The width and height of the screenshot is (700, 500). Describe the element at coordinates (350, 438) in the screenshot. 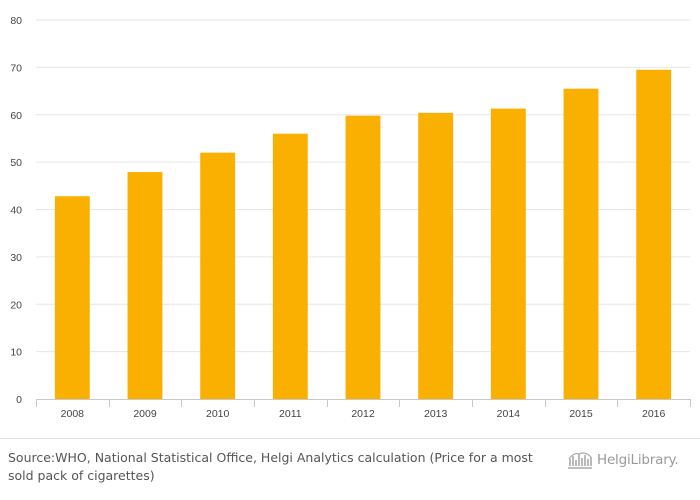

I see `footer-divider` at that location.